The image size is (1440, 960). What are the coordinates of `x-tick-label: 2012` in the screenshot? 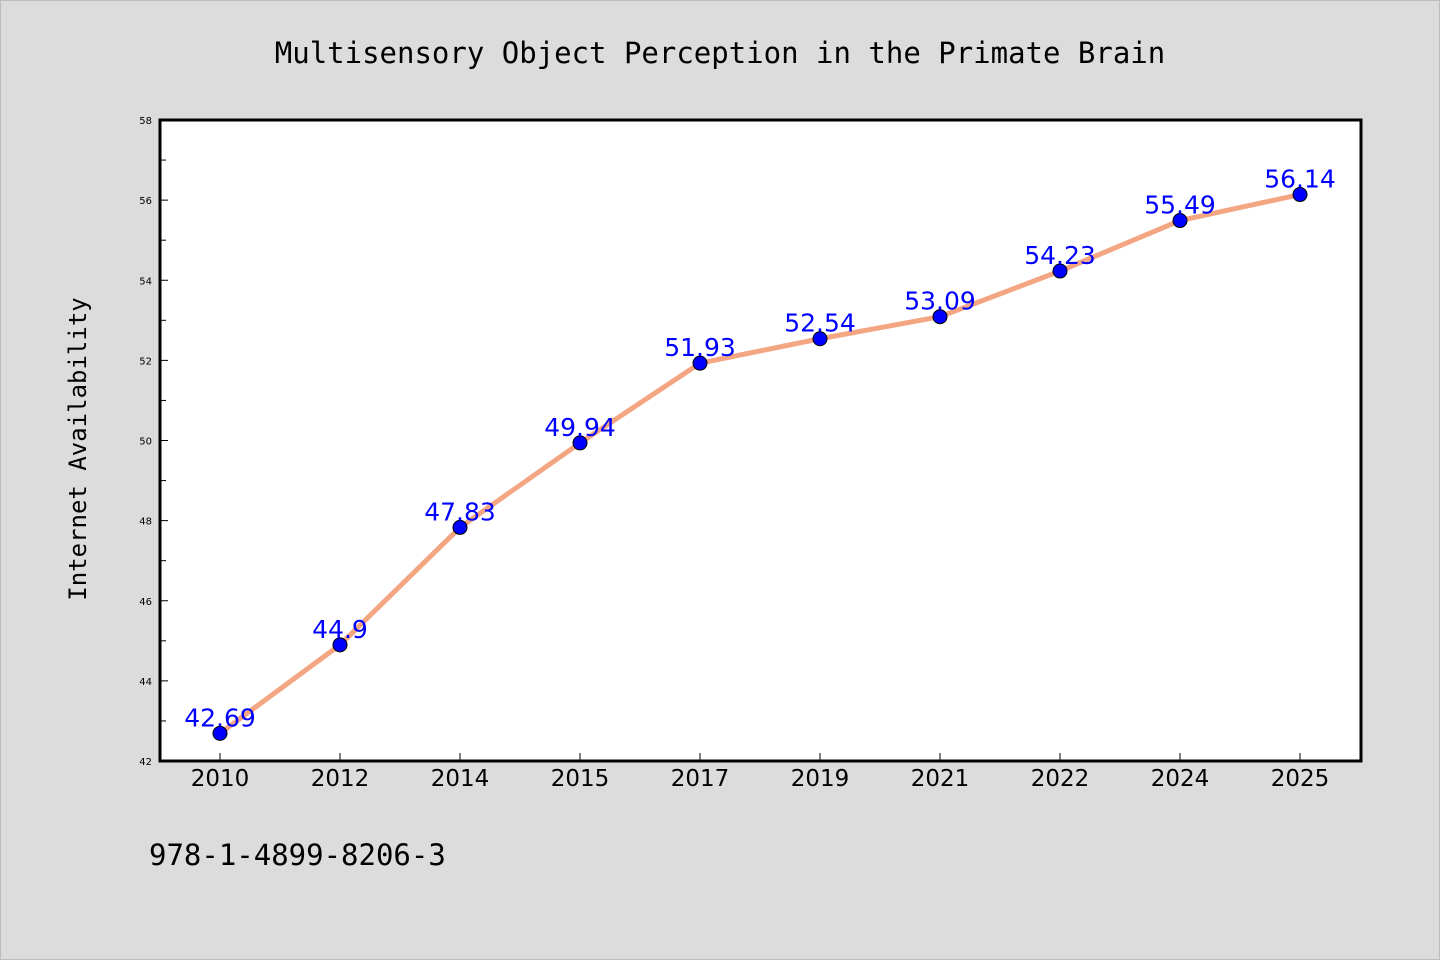 It's located at (340, 779).